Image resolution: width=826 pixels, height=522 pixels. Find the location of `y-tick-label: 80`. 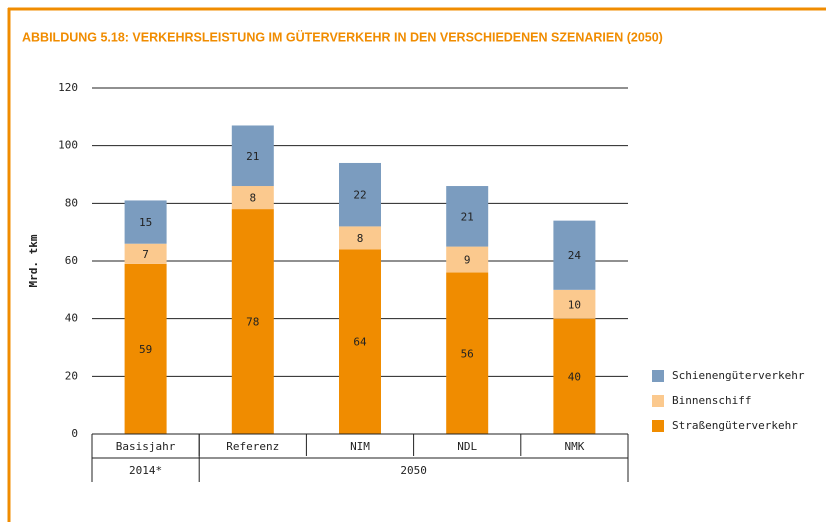

y-tick-label: 80 is located at coordinates (71, 202).